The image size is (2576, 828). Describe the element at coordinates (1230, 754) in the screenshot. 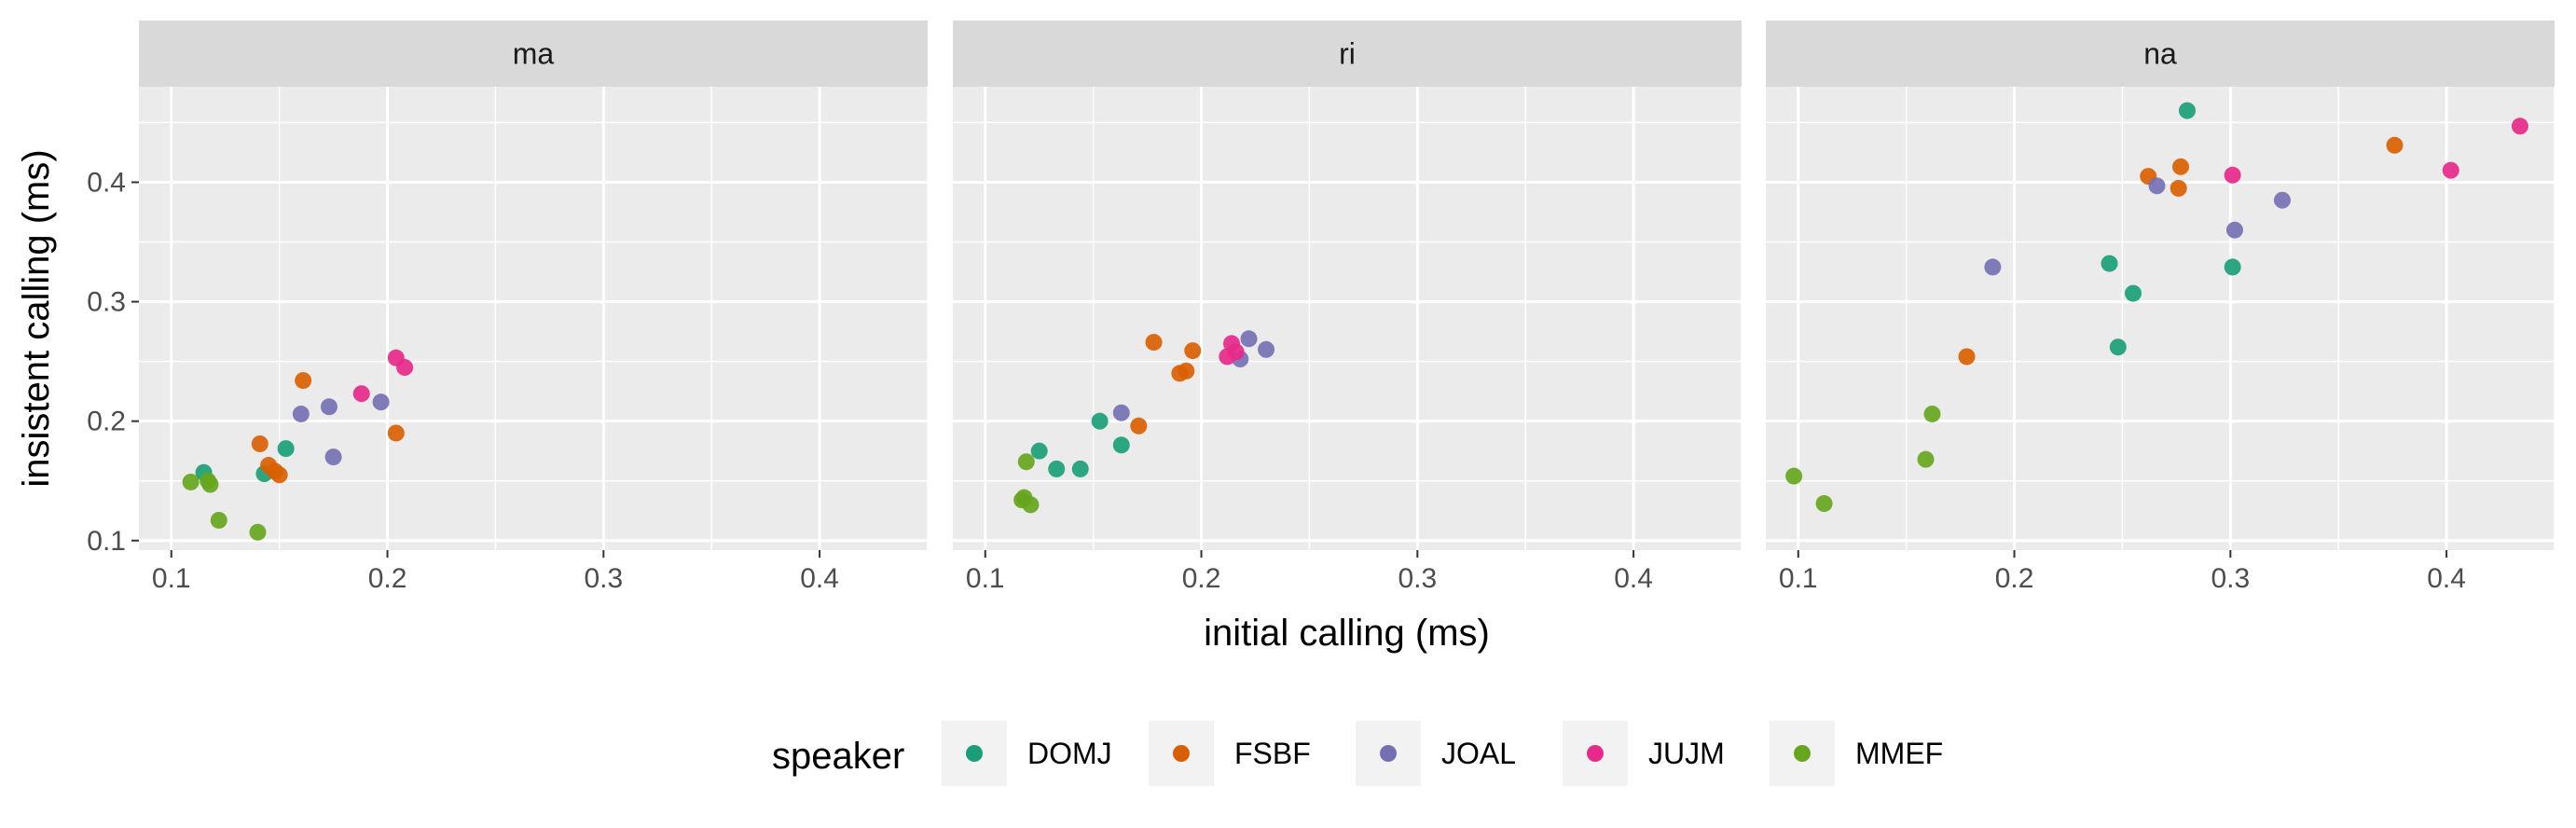

I see `legend-item-fsbf: FSBF` at that location.